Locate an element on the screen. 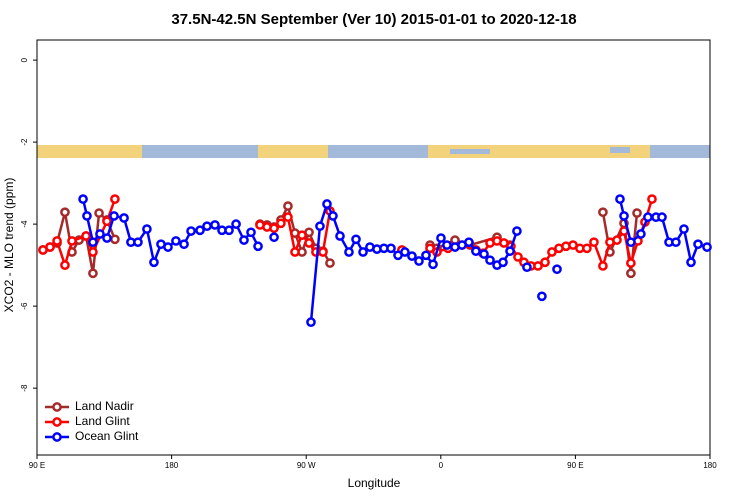  y-axis-label: XCO2 - MLO trend (ppm) is located at coordinates (9, 245).